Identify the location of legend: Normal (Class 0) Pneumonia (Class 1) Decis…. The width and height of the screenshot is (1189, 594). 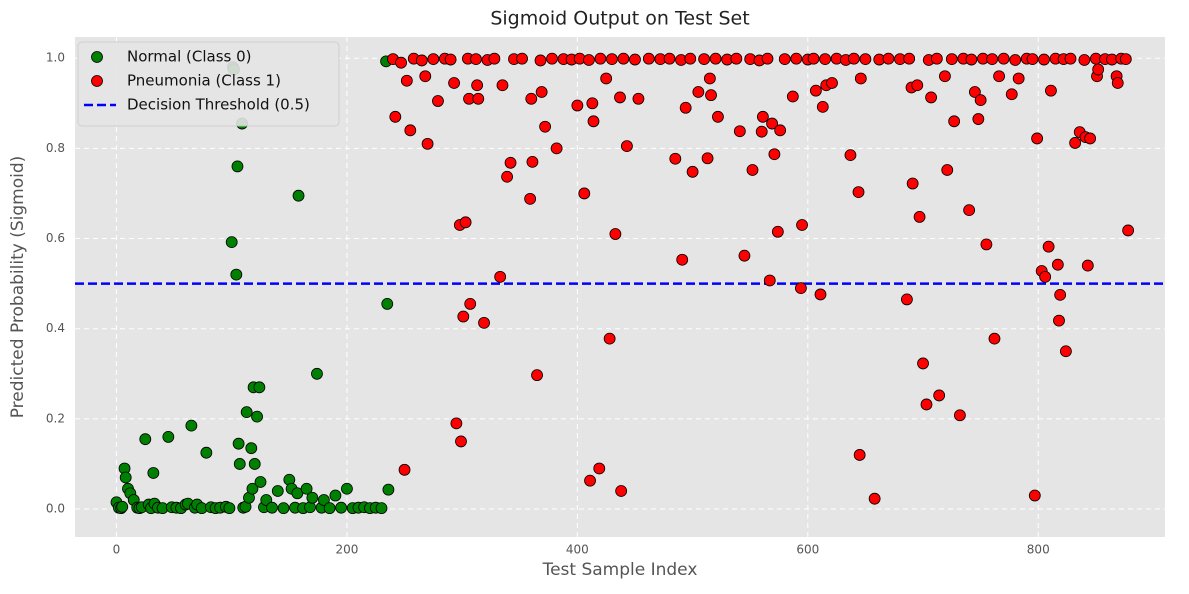
(208, 84).